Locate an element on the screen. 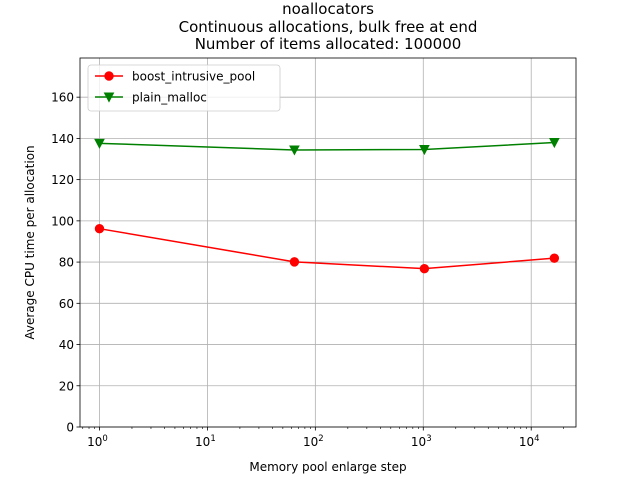 This screenshot has width=640, height=480. x-tick-label: 10² is located at coordinates (313, 441).